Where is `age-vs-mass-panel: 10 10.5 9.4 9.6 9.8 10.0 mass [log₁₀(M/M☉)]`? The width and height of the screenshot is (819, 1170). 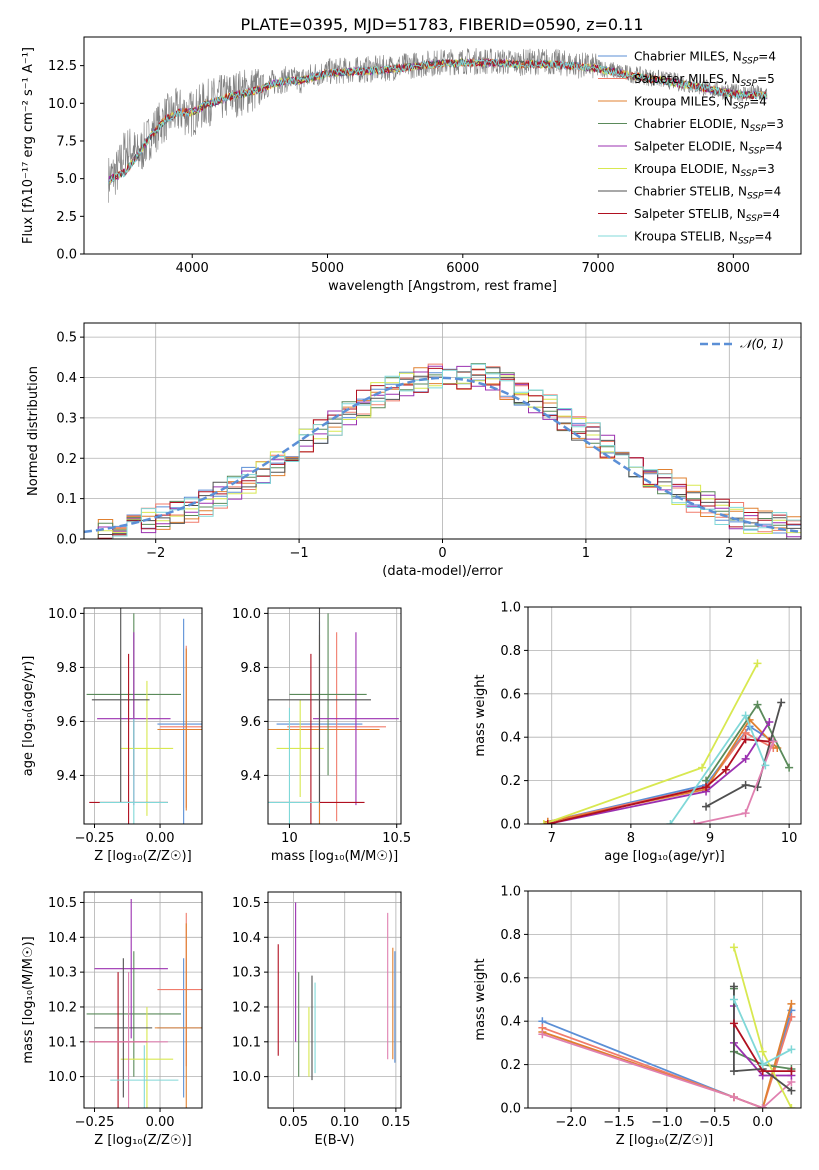 age-vs-mass-panel: 10 10.5 9.4 9.6 9.8 10.0 mass [log₁₀(M/M☉)] is located at coordinates (321, 735).